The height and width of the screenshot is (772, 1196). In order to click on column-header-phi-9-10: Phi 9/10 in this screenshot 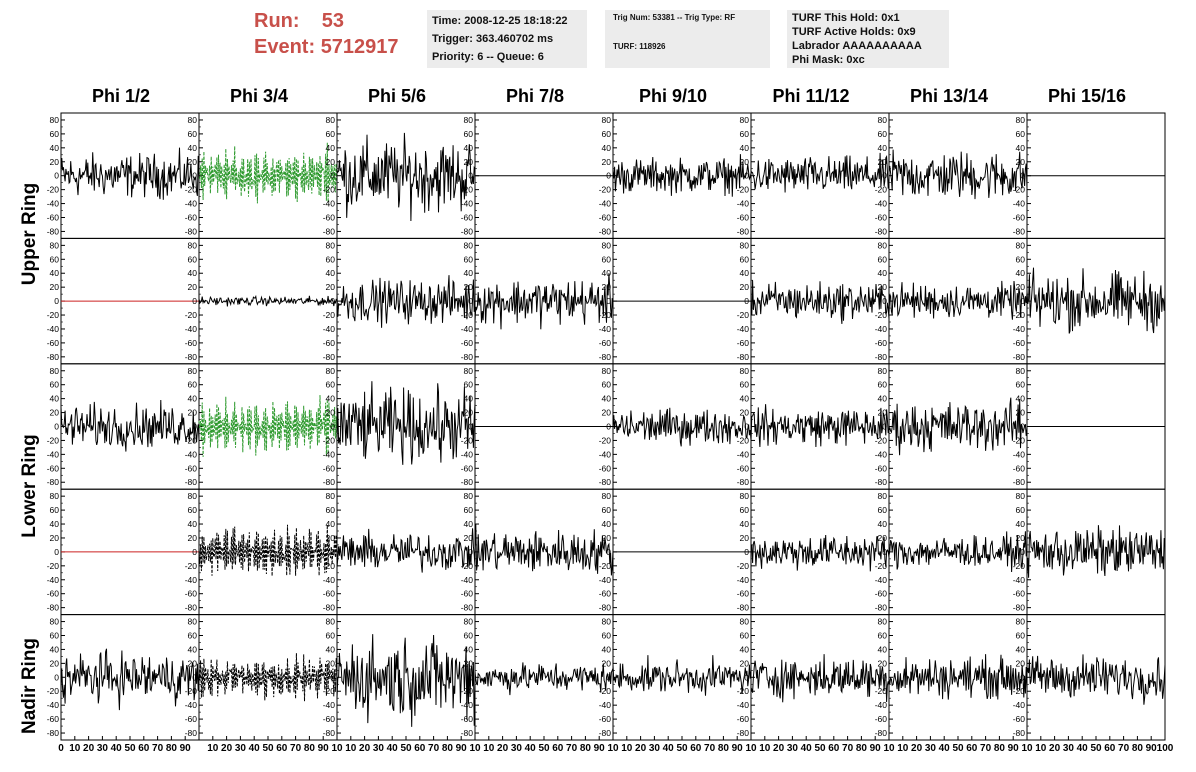, I will do `click(673, 96)`.